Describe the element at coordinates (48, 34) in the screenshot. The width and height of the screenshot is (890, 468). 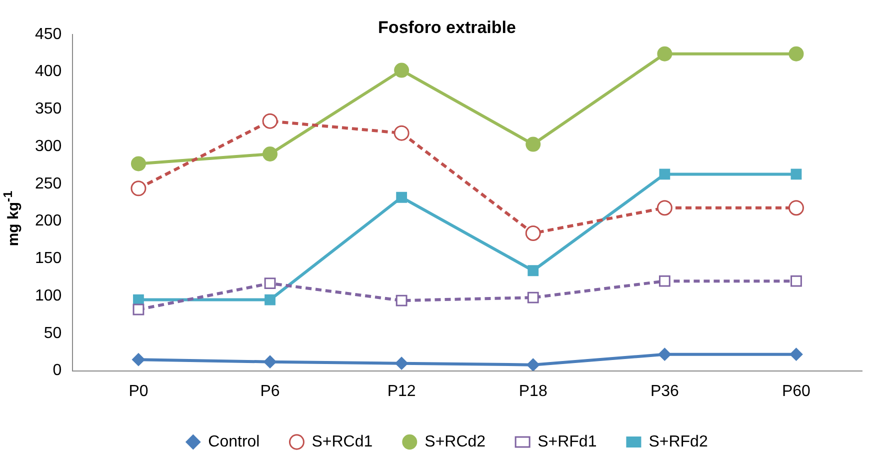
I see `y-tick-label: 450` at that location.